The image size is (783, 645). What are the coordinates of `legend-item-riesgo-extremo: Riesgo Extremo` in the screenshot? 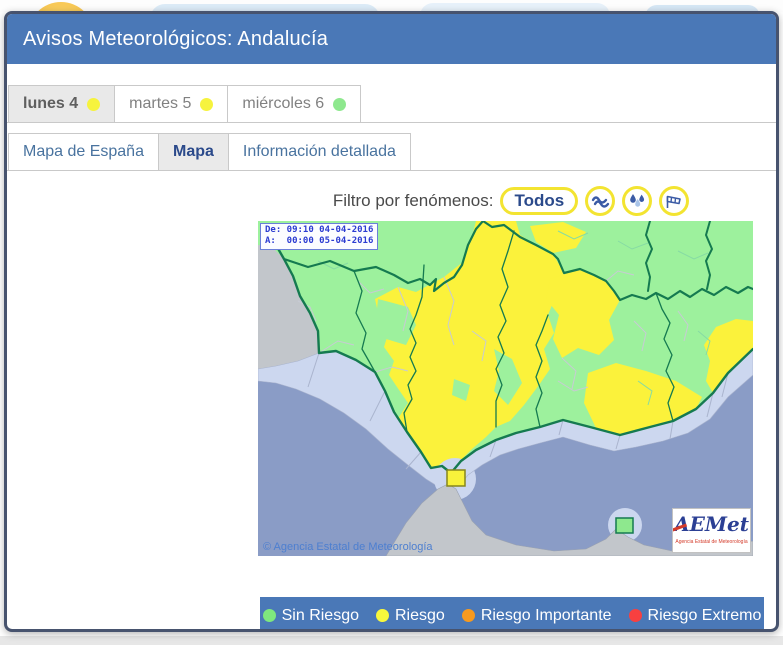 It's located at (695, 615).